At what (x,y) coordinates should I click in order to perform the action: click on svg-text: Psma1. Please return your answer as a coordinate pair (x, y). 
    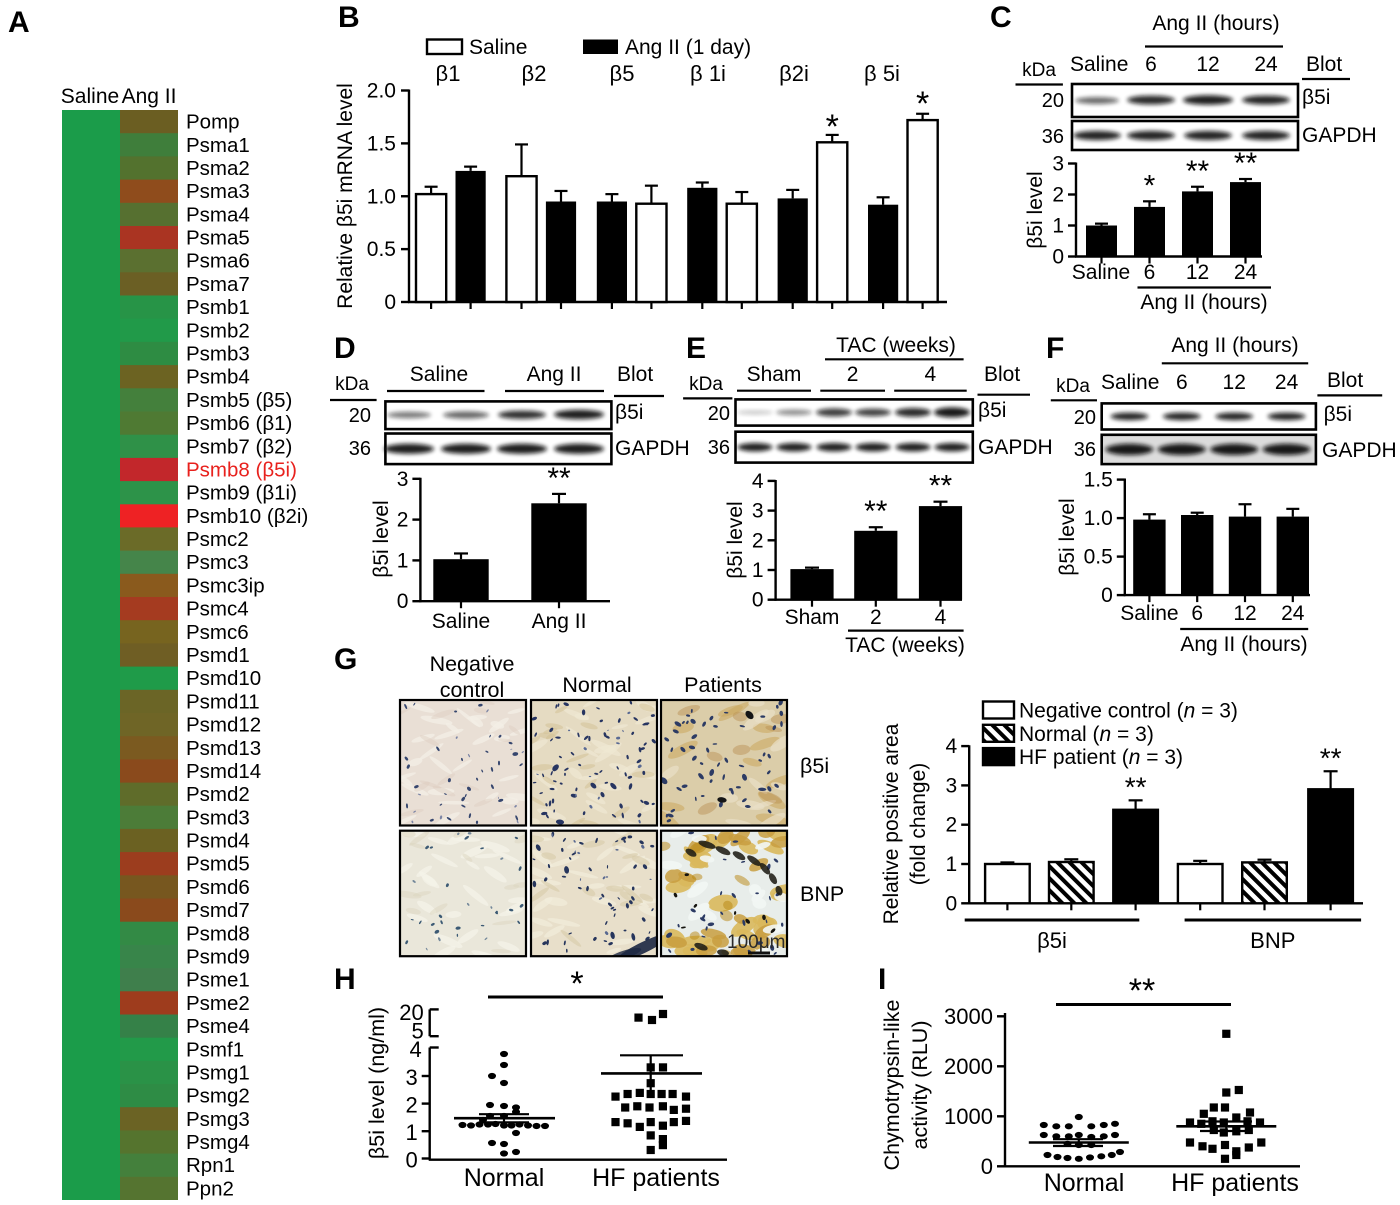
    Looking at the image, I should click on (218, 145).